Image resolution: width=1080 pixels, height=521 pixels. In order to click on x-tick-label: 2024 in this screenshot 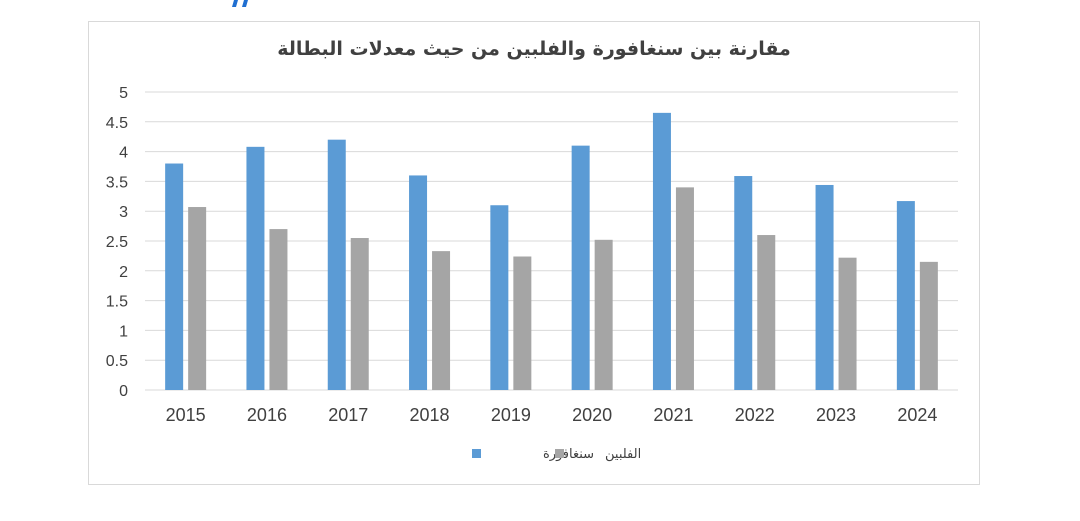, I will do `click(917, 415)`.